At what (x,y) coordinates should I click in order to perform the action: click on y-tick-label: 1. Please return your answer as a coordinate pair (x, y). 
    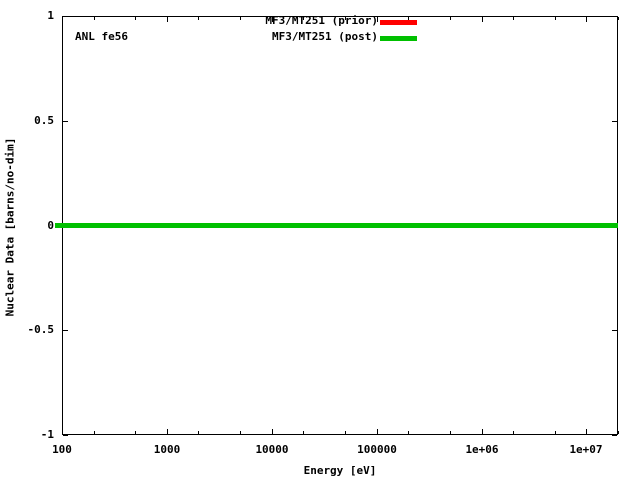
    Looking at the image, I should click on (50, 15).